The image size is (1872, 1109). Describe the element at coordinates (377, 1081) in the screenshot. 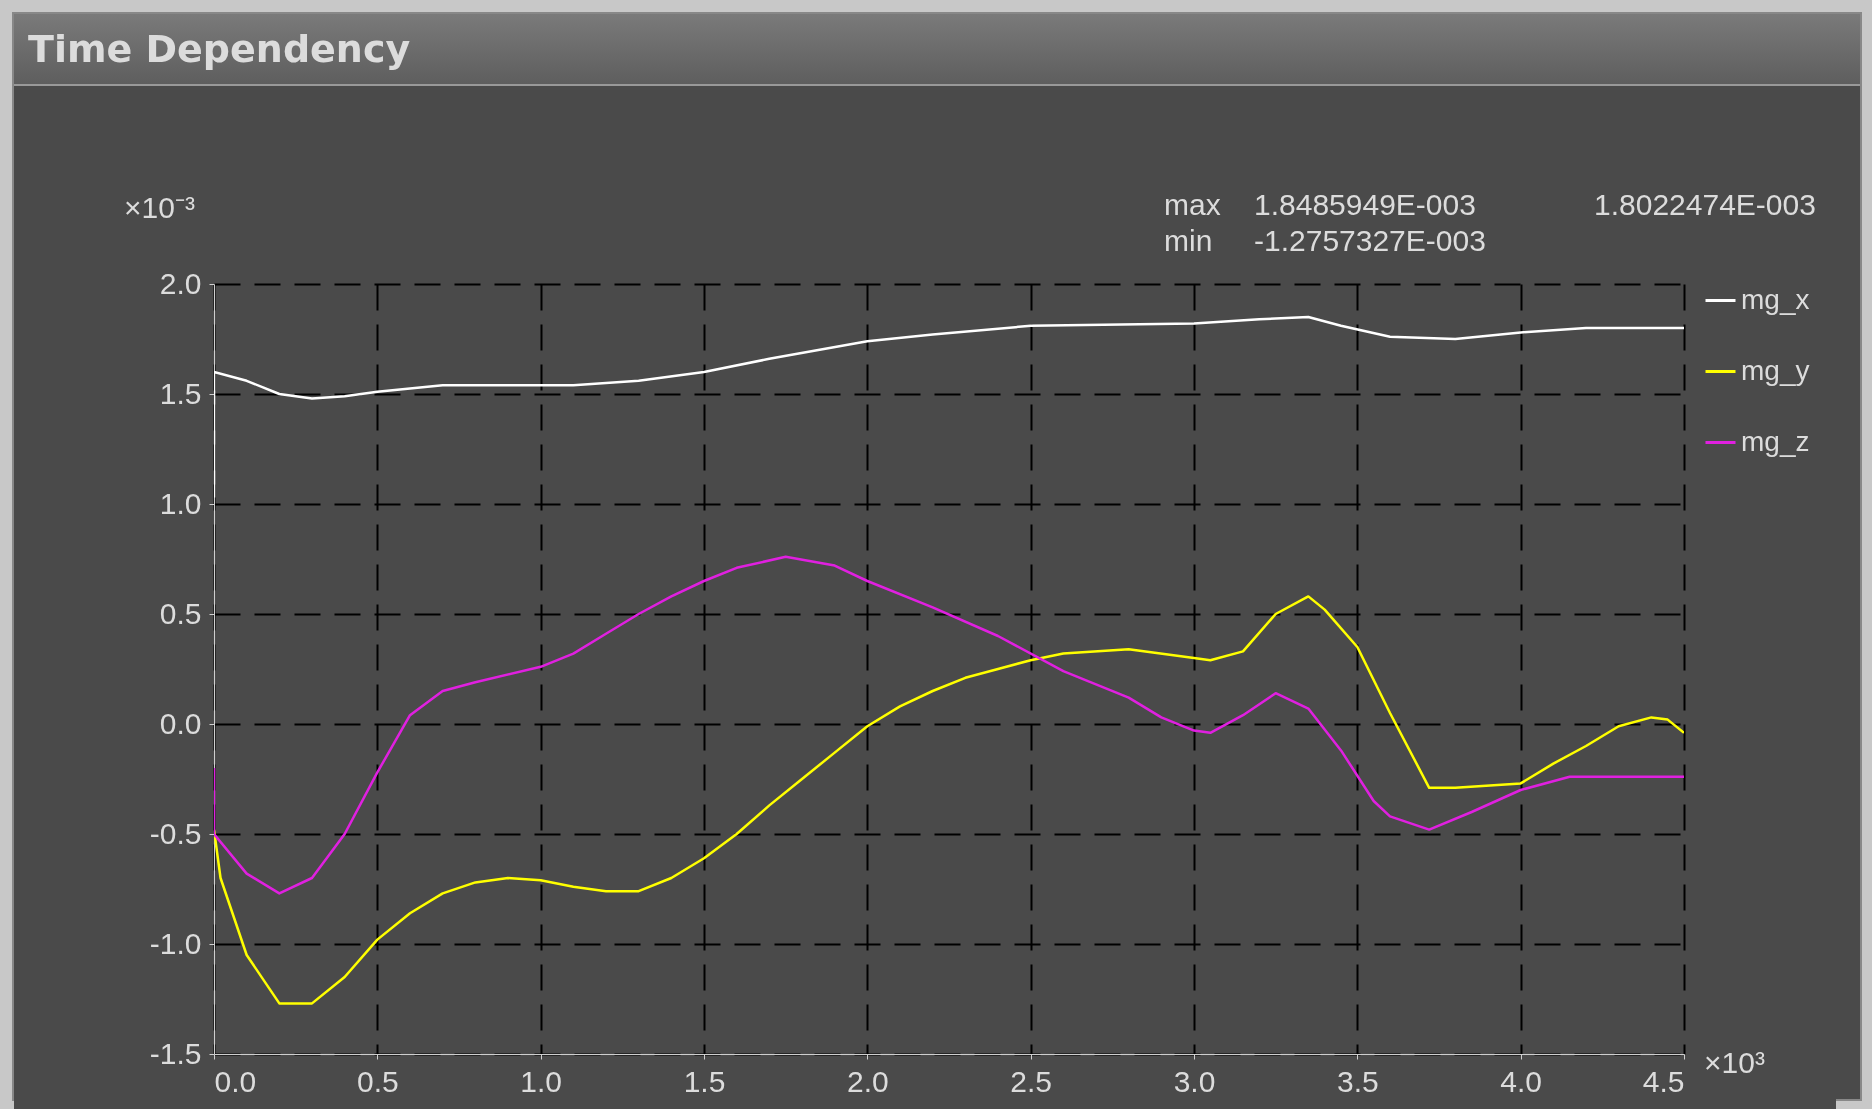

I see `x-tick-label: 0.5` at that location.